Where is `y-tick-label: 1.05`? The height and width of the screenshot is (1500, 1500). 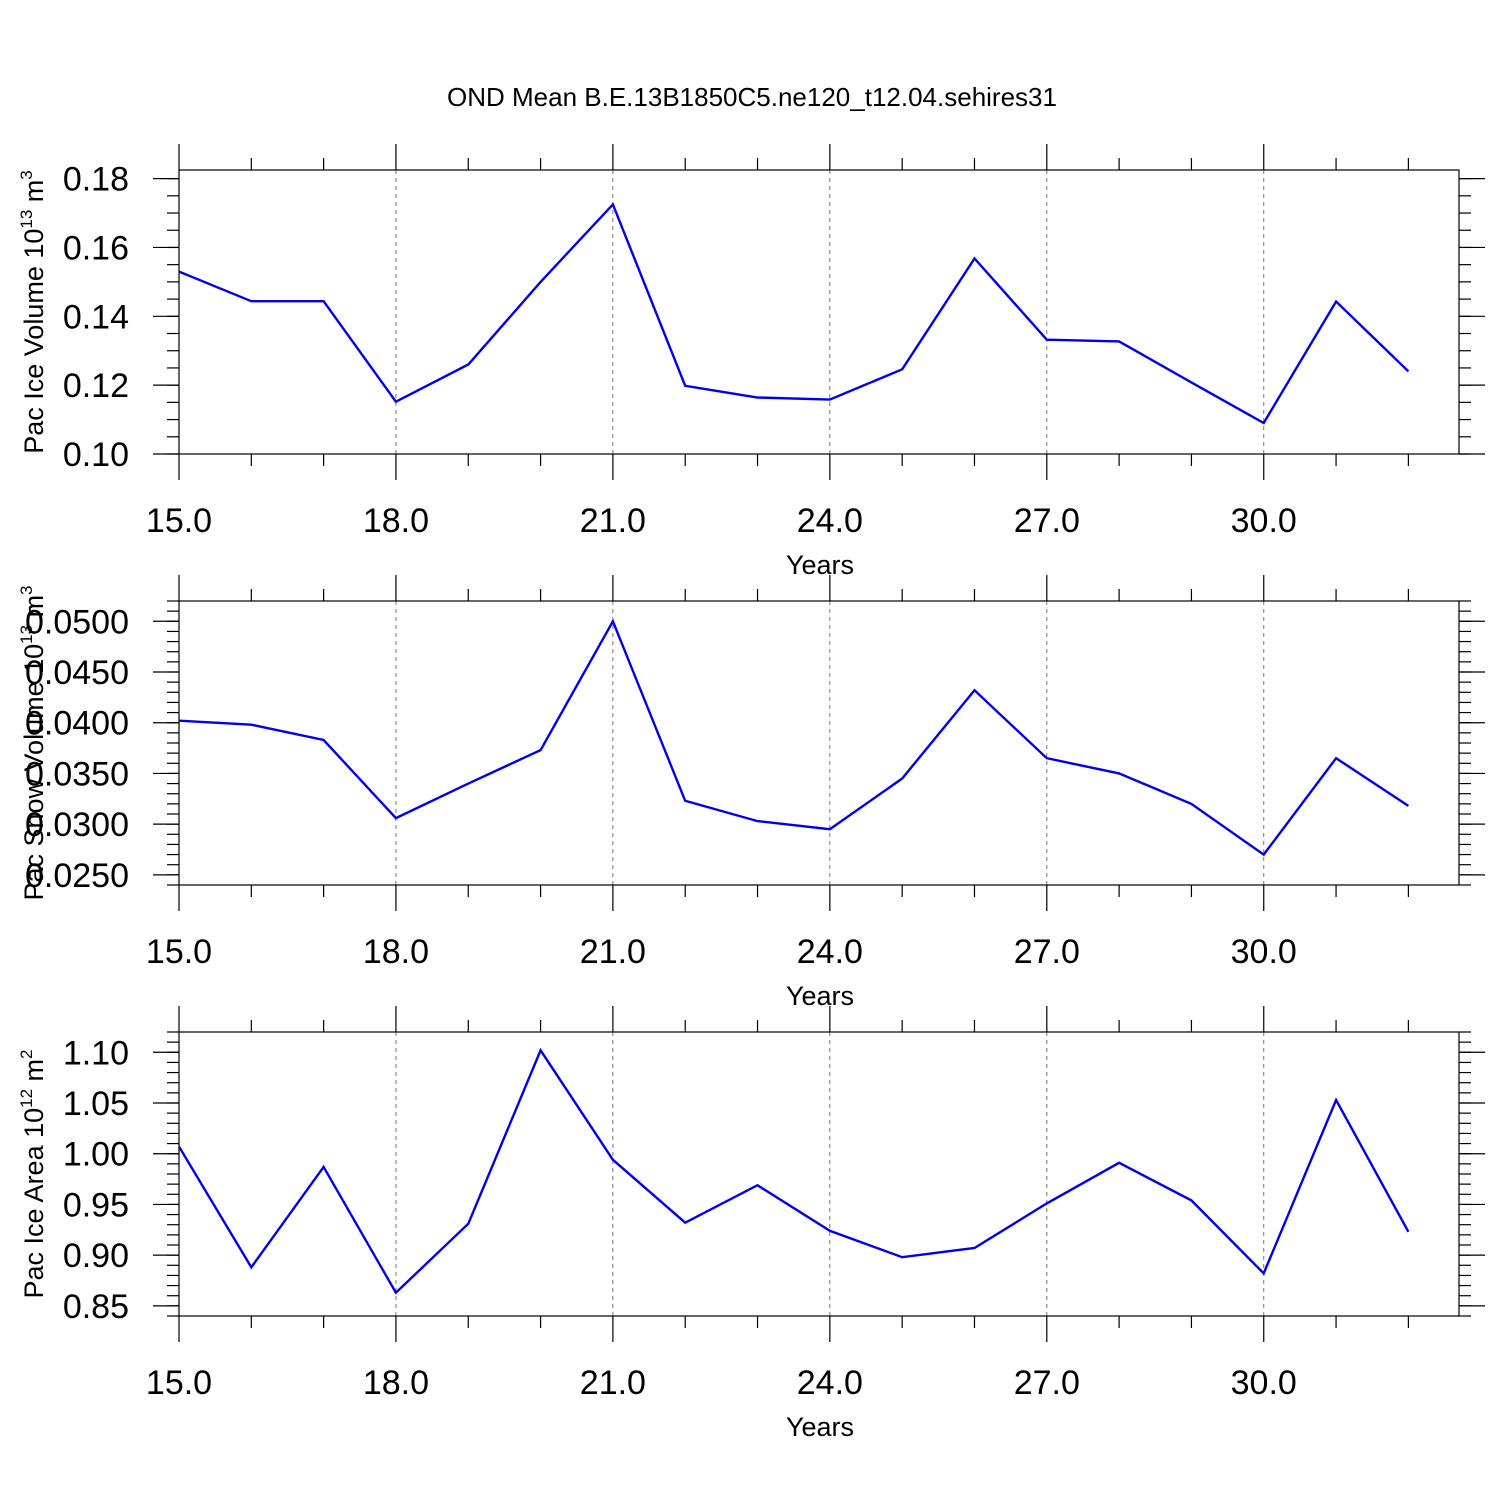 y-tick-label: 1.05 is located at coordinates (96, 1104).